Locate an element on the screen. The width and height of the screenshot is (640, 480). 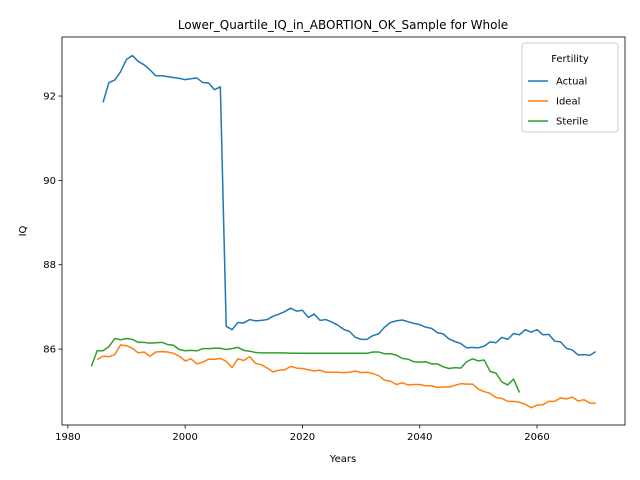
series-line-sterile is located at coordinates (305, 365).